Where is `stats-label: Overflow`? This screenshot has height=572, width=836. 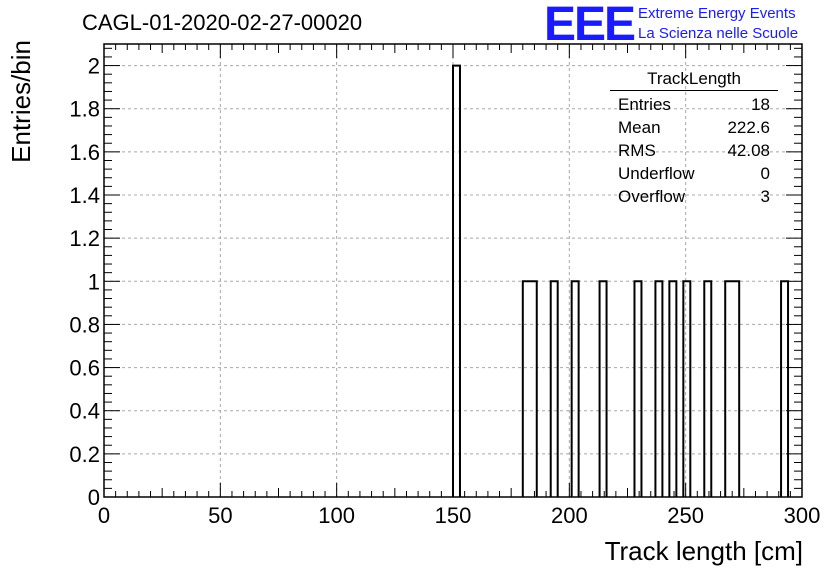
stats-label: Overflow is located at coordinates (652, 196).